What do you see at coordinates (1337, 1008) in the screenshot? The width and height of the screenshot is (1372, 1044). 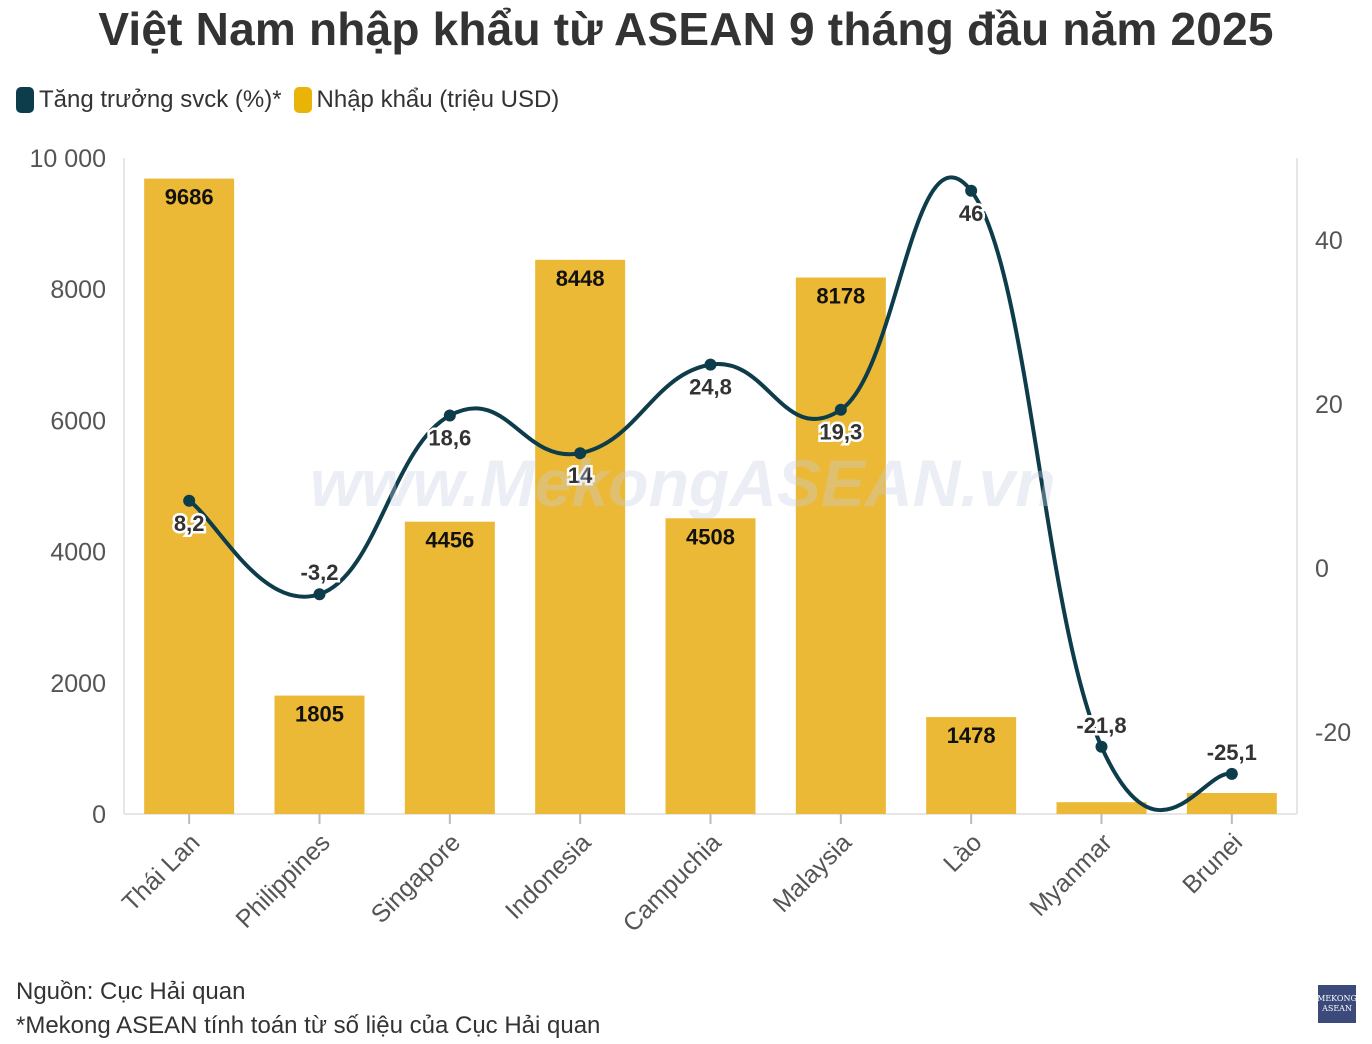 I see `logo-line2: ASEAN` at bounding box center [1337, 1008].